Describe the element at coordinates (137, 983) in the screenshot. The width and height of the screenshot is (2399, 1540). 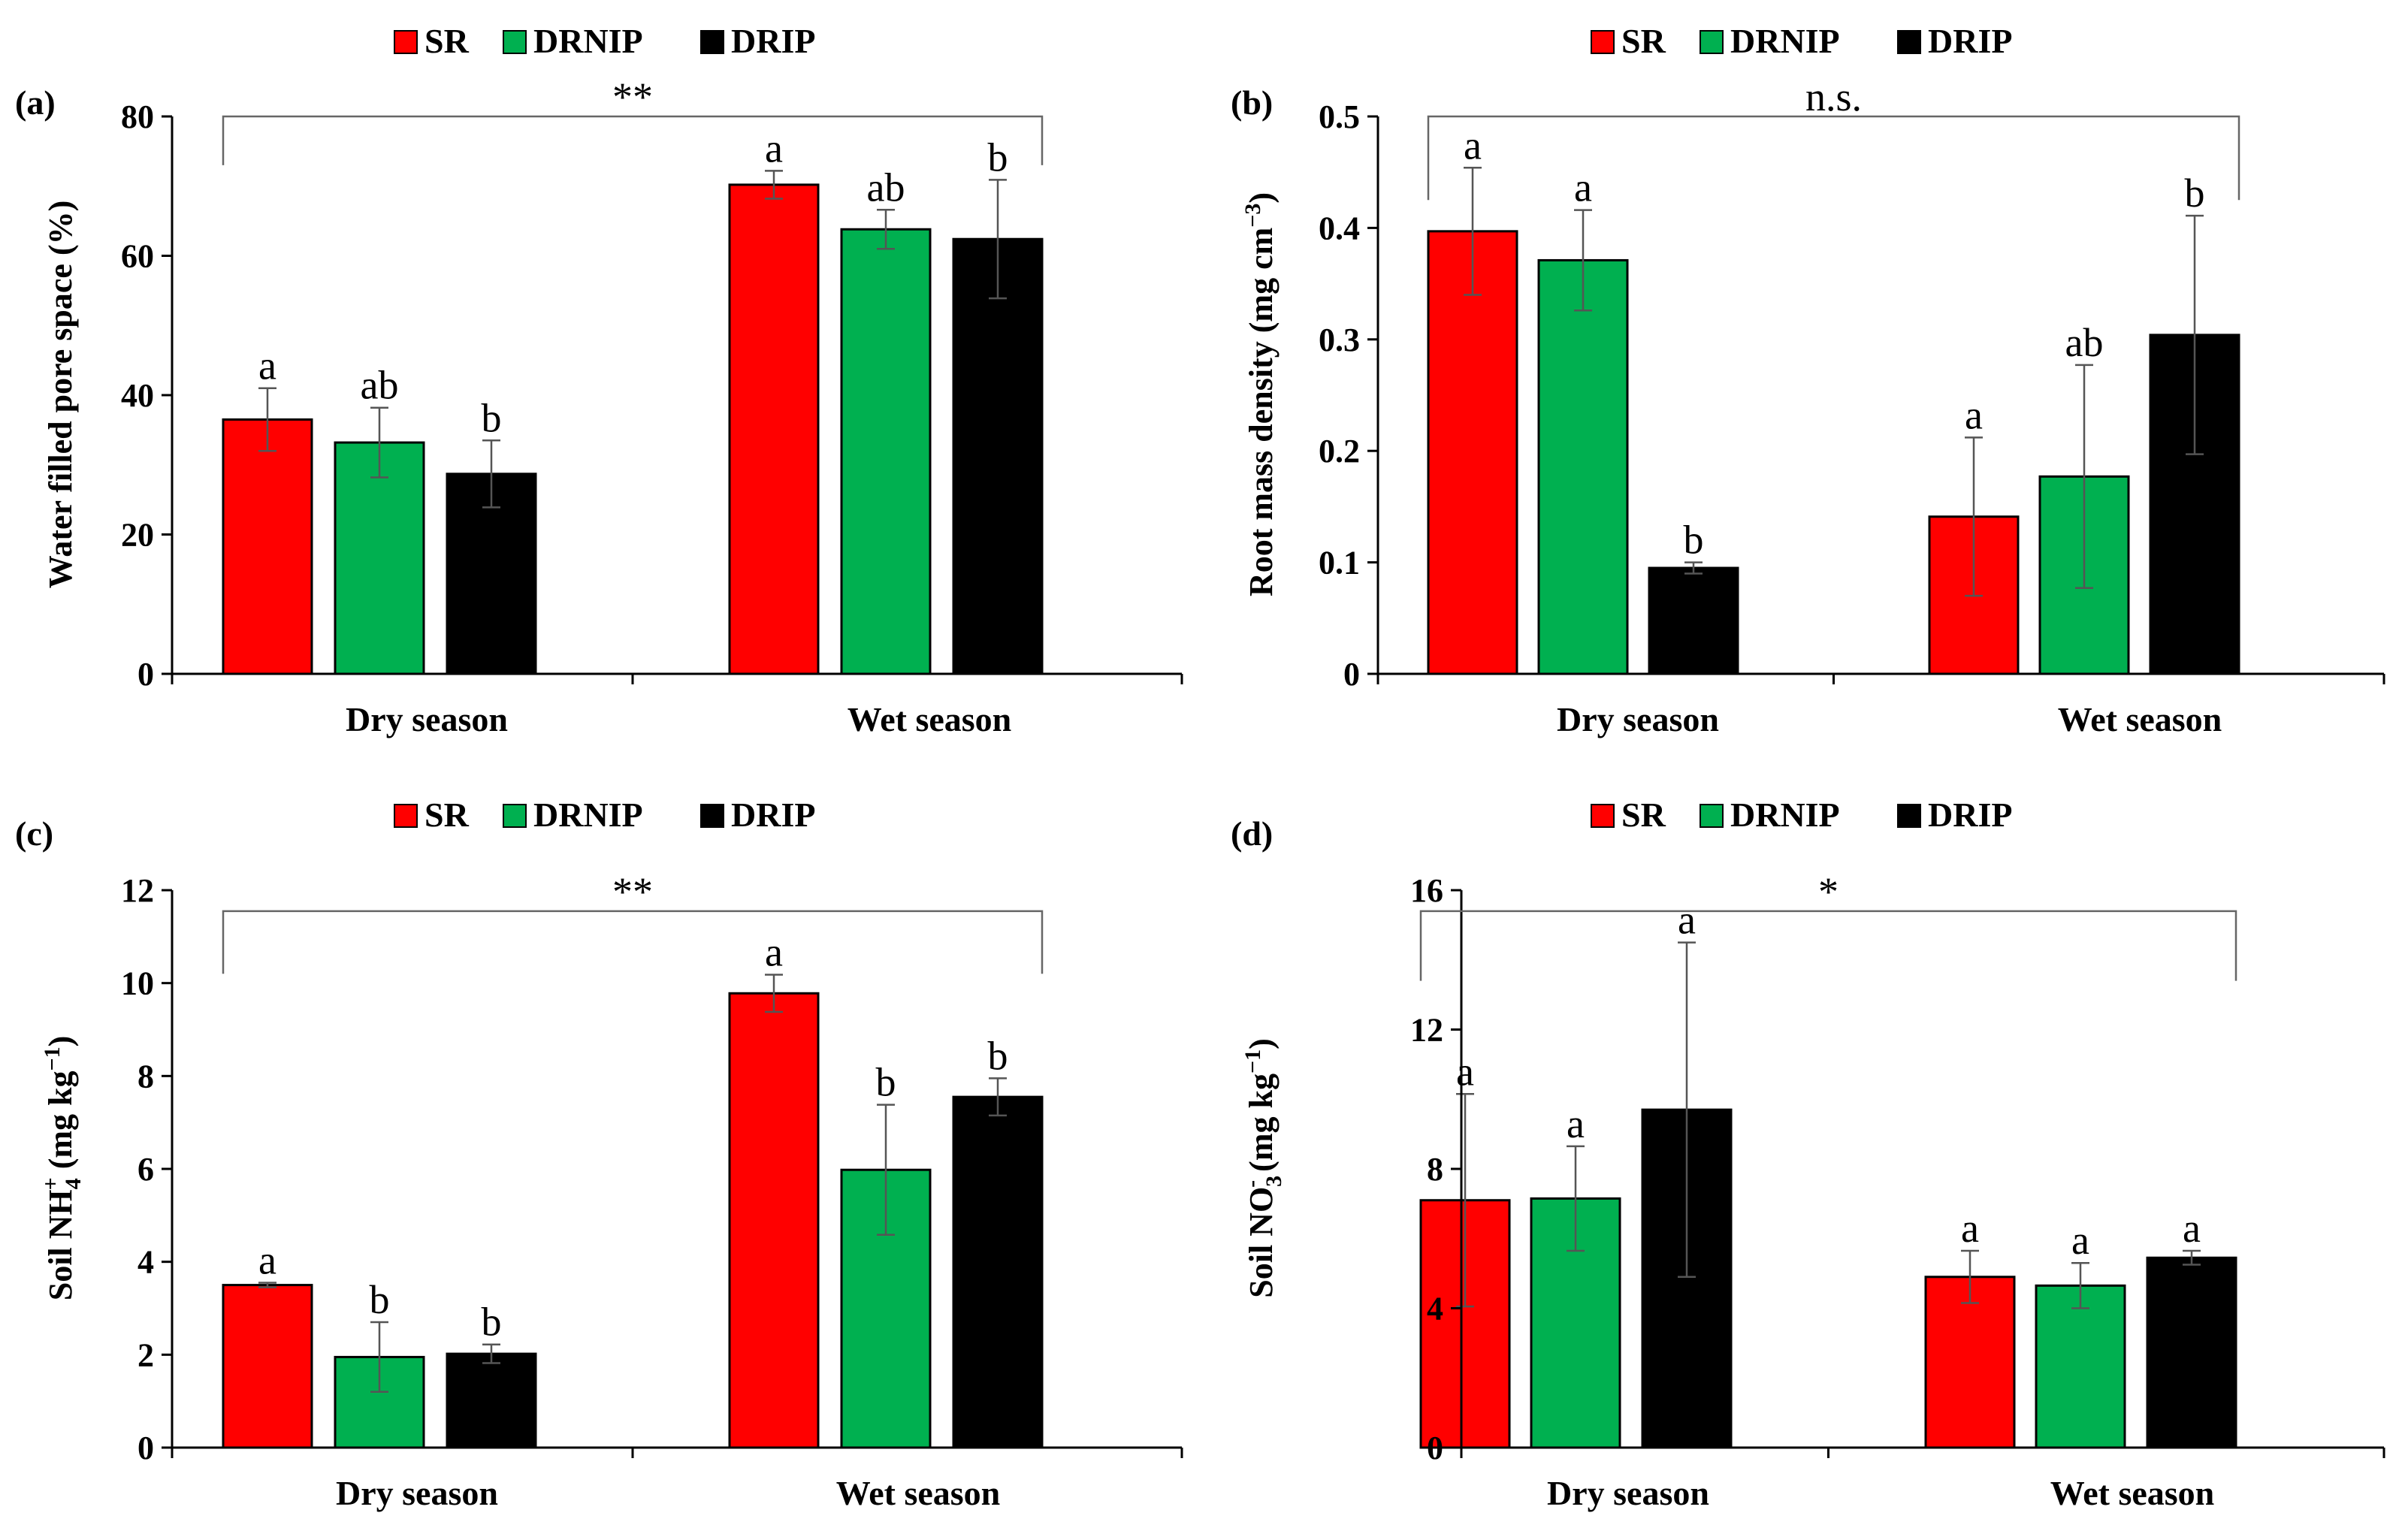
I see `y-tick-label: 10` at that location.